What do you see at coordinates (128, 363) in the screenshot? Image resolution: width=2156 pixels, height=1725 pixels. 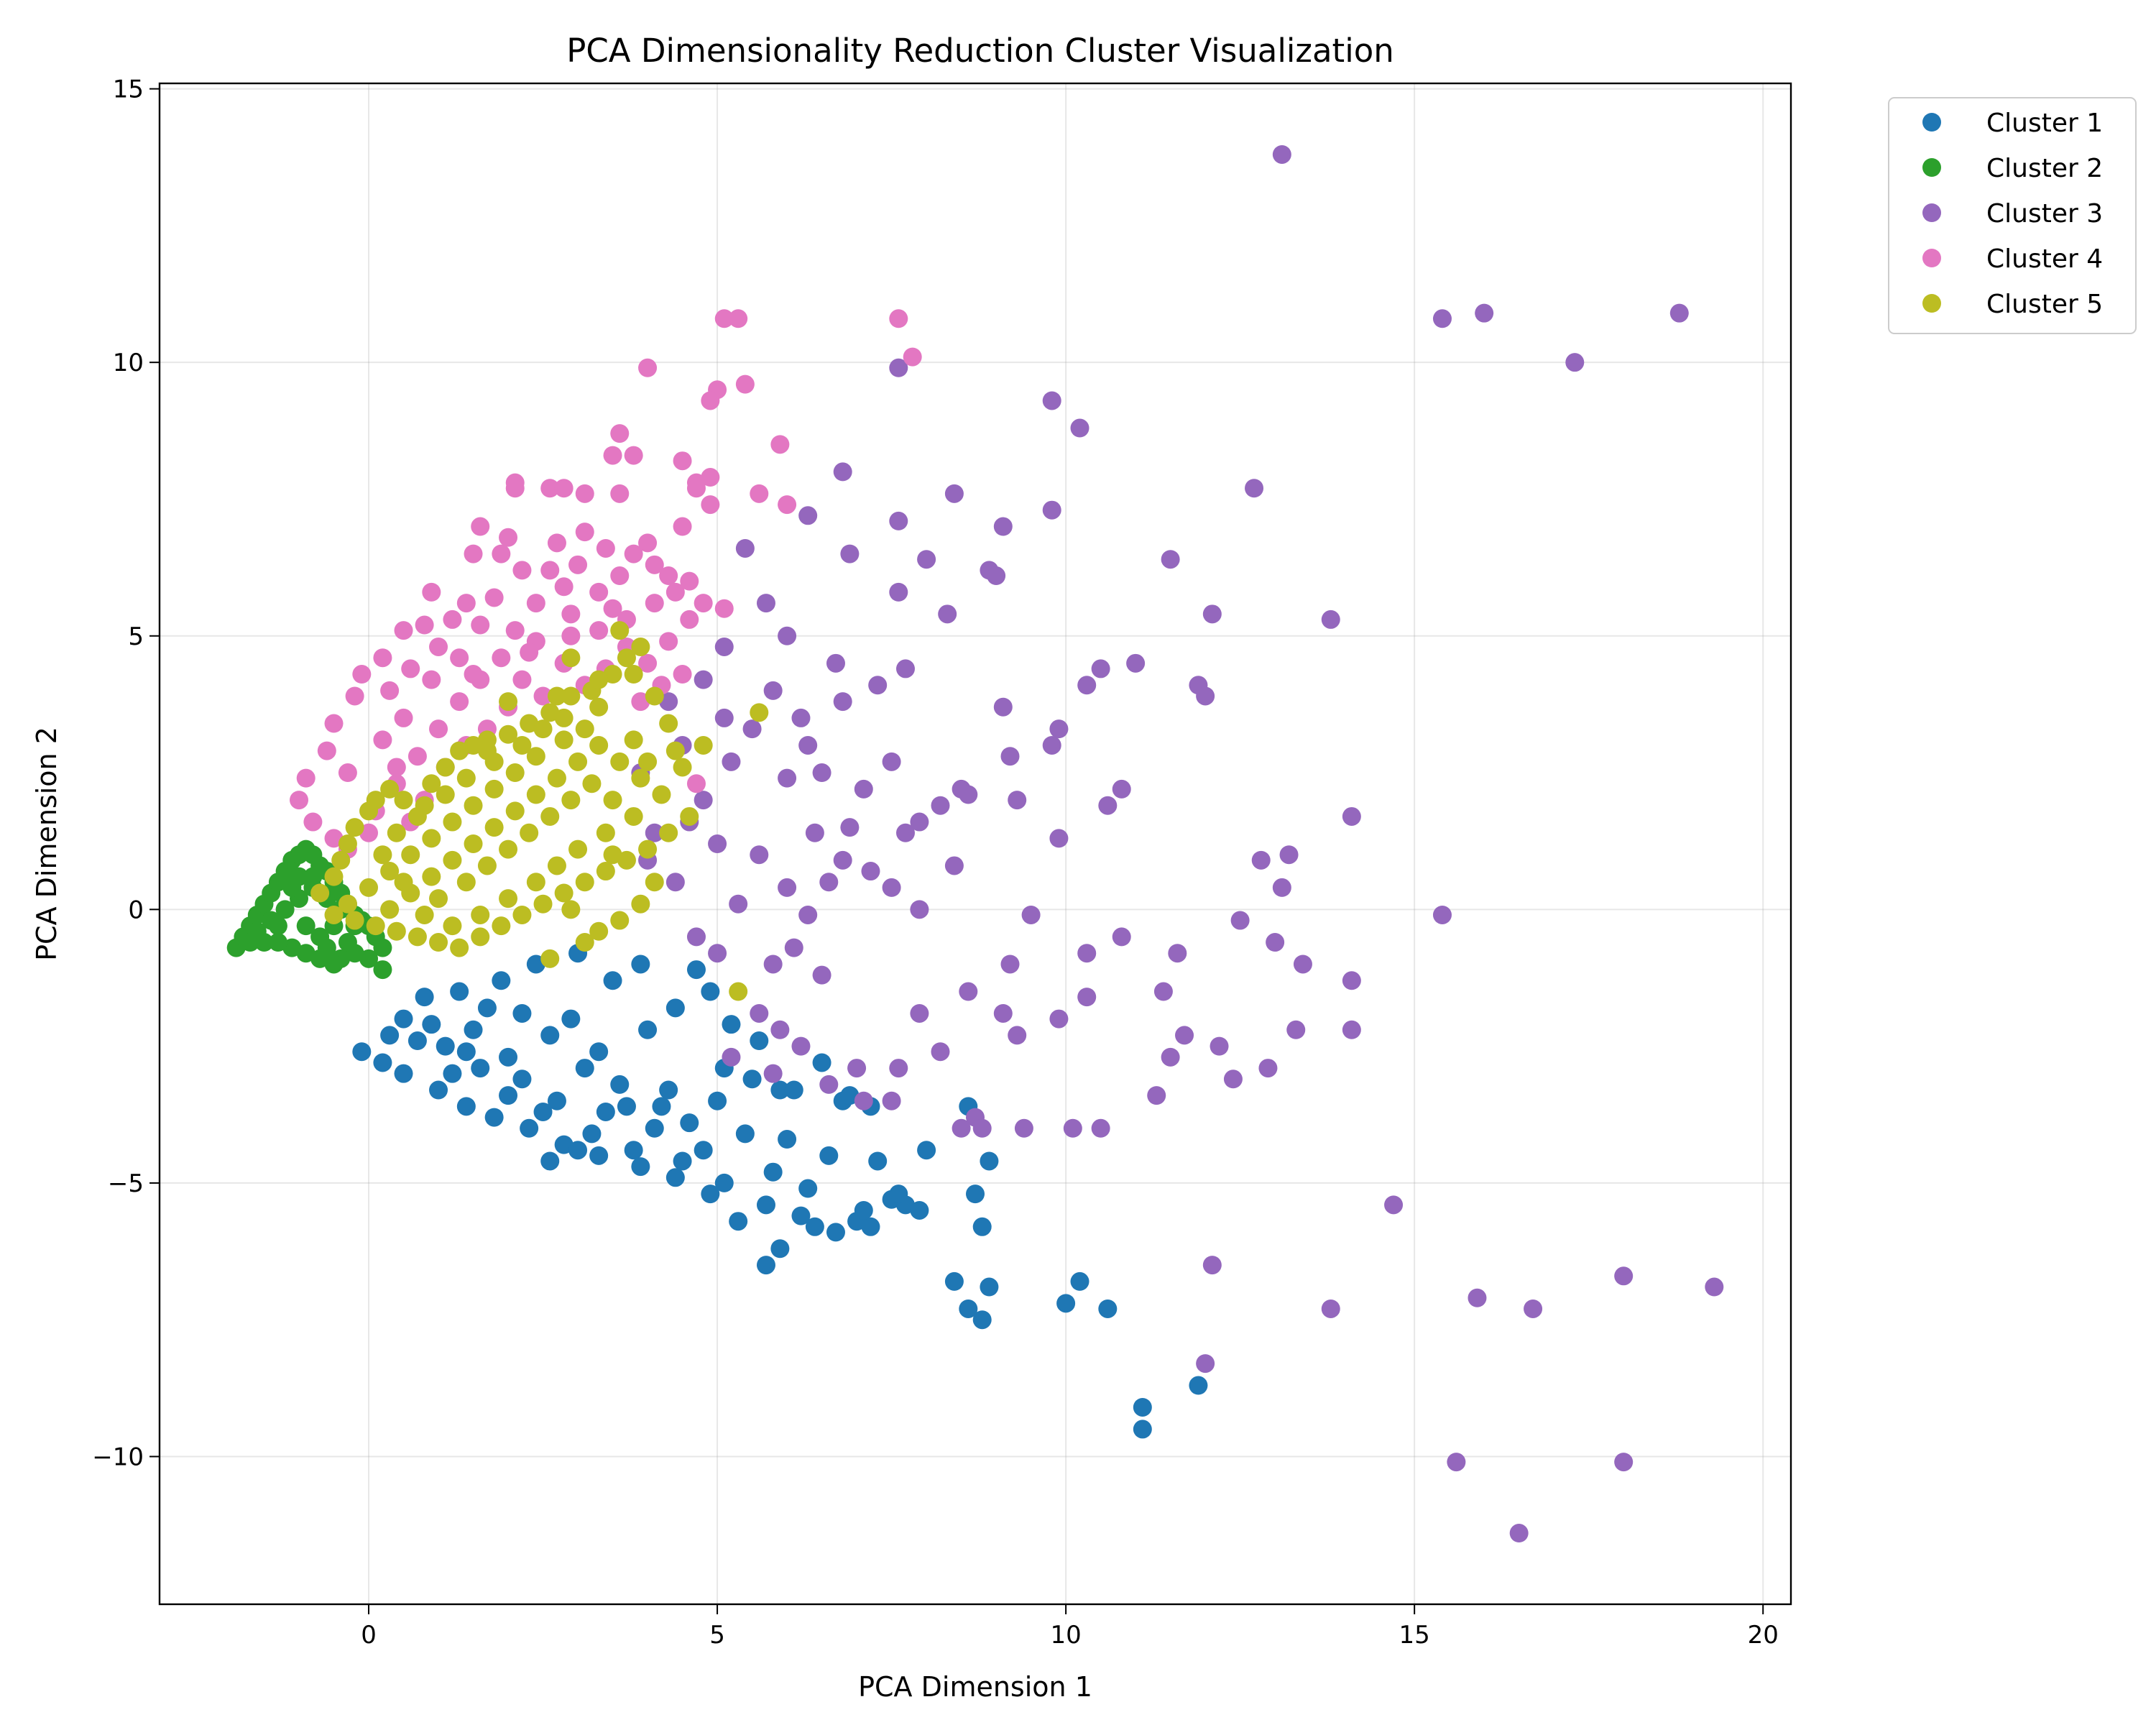 I see `y-tick-label: 10` at bounding box center [128, 363].